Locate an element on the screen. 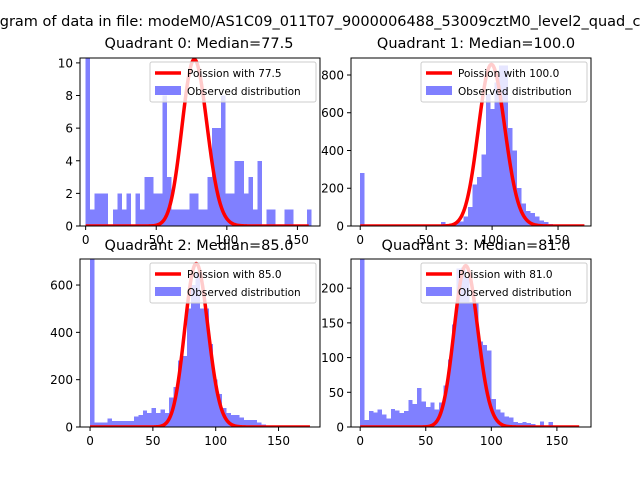 The image size is (640, 480). subplot-title-2: Quadrant 2: Median=85.0 is located at coordinates (199, 246).